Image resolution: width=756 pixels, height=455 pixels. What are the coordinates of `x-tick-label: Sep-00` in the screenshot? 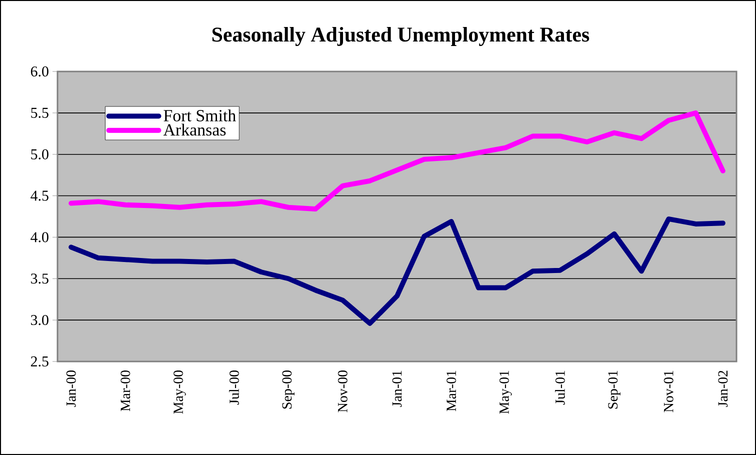 It's located at (288, 389).